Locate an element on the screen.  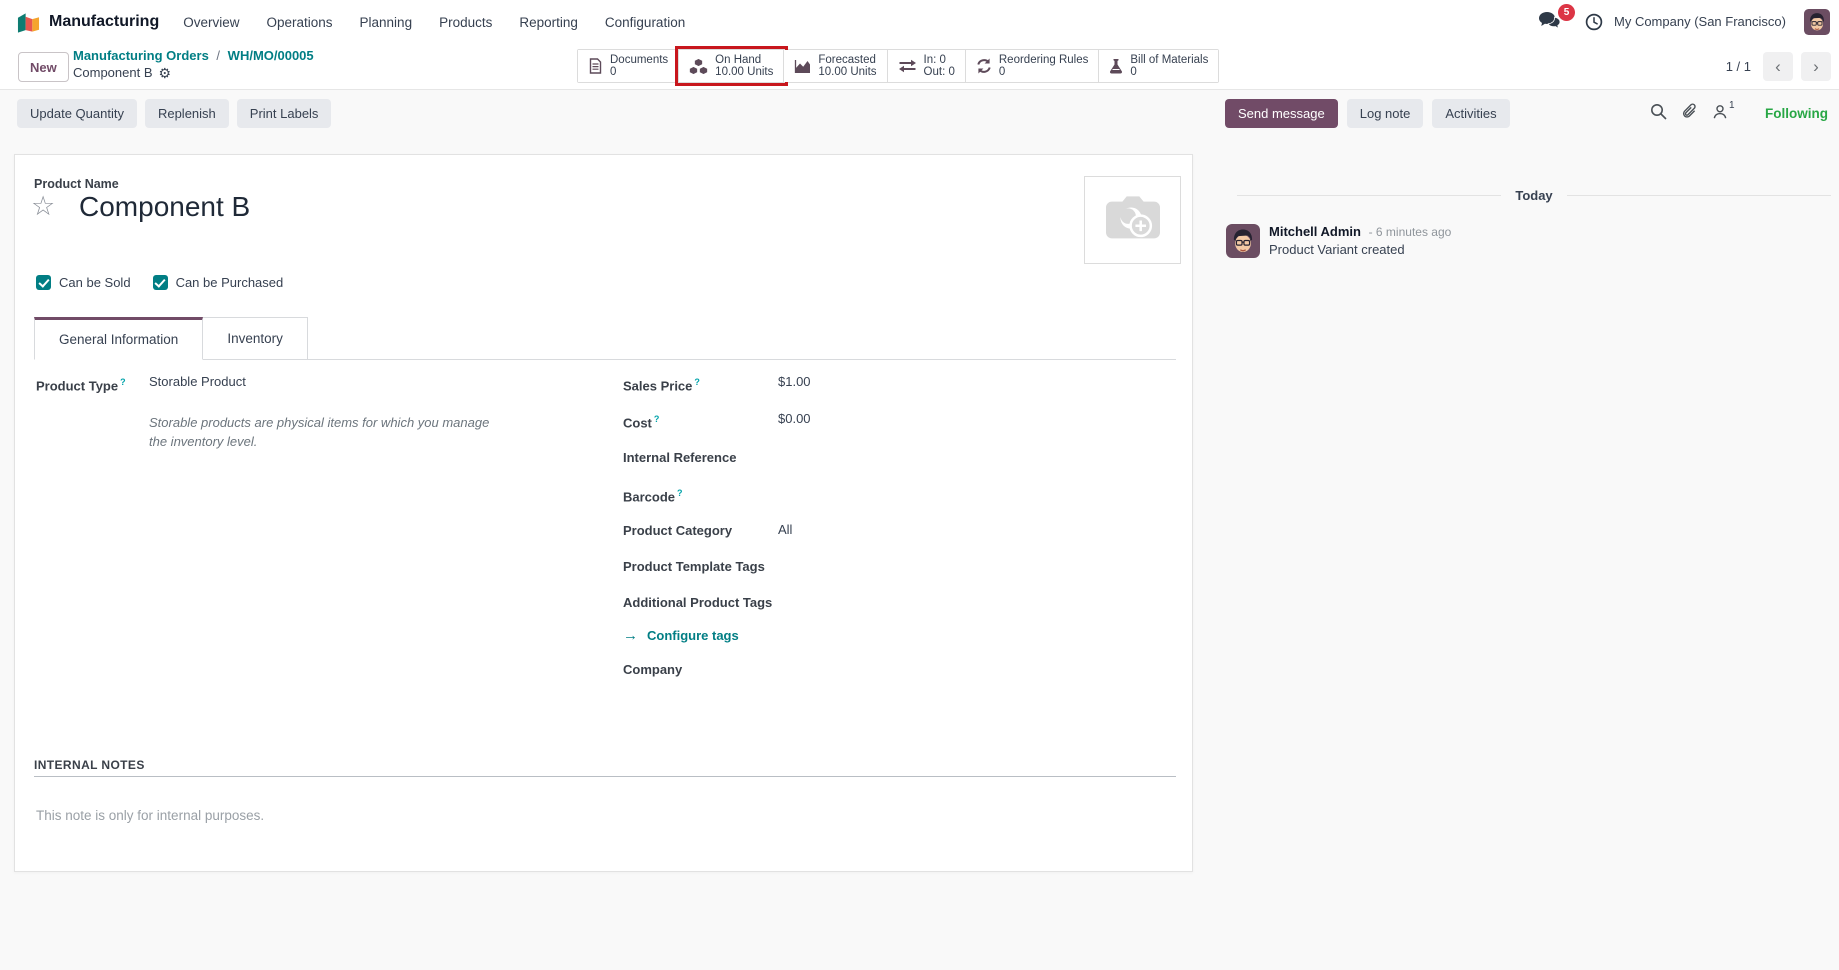
record-actions: Update Quantity Replenish Print Labels is located at coordinates (174, 113).